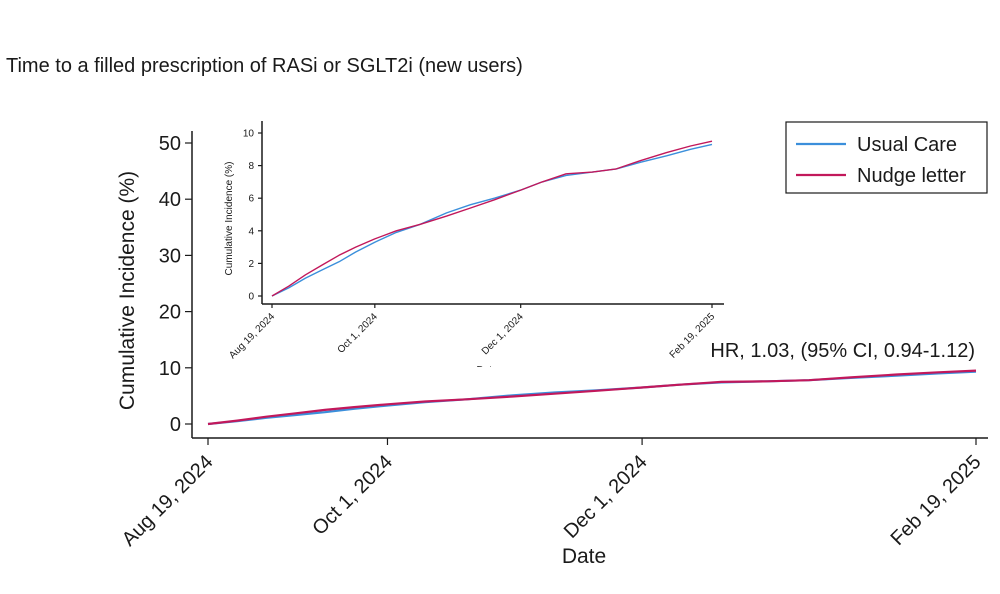 The width and height of the screenshot is (1000, 594). I want to click on main-series-usual-care, so click(592, 398).